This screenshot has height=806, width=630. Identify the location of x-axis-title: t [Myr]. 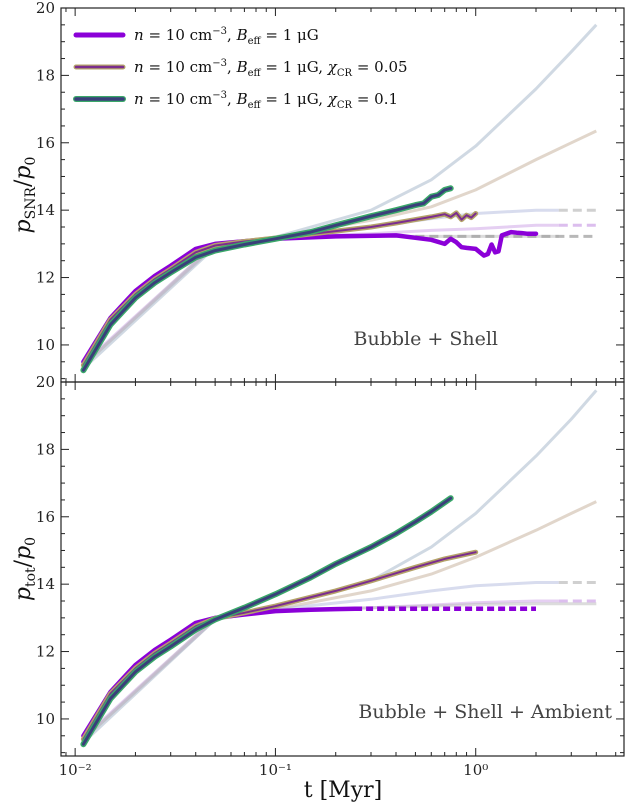
(343, 790).